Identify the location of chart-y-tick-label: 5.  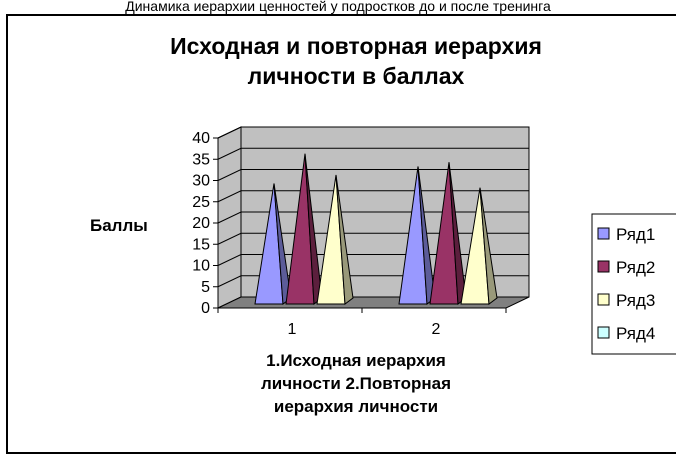
(205, 287).